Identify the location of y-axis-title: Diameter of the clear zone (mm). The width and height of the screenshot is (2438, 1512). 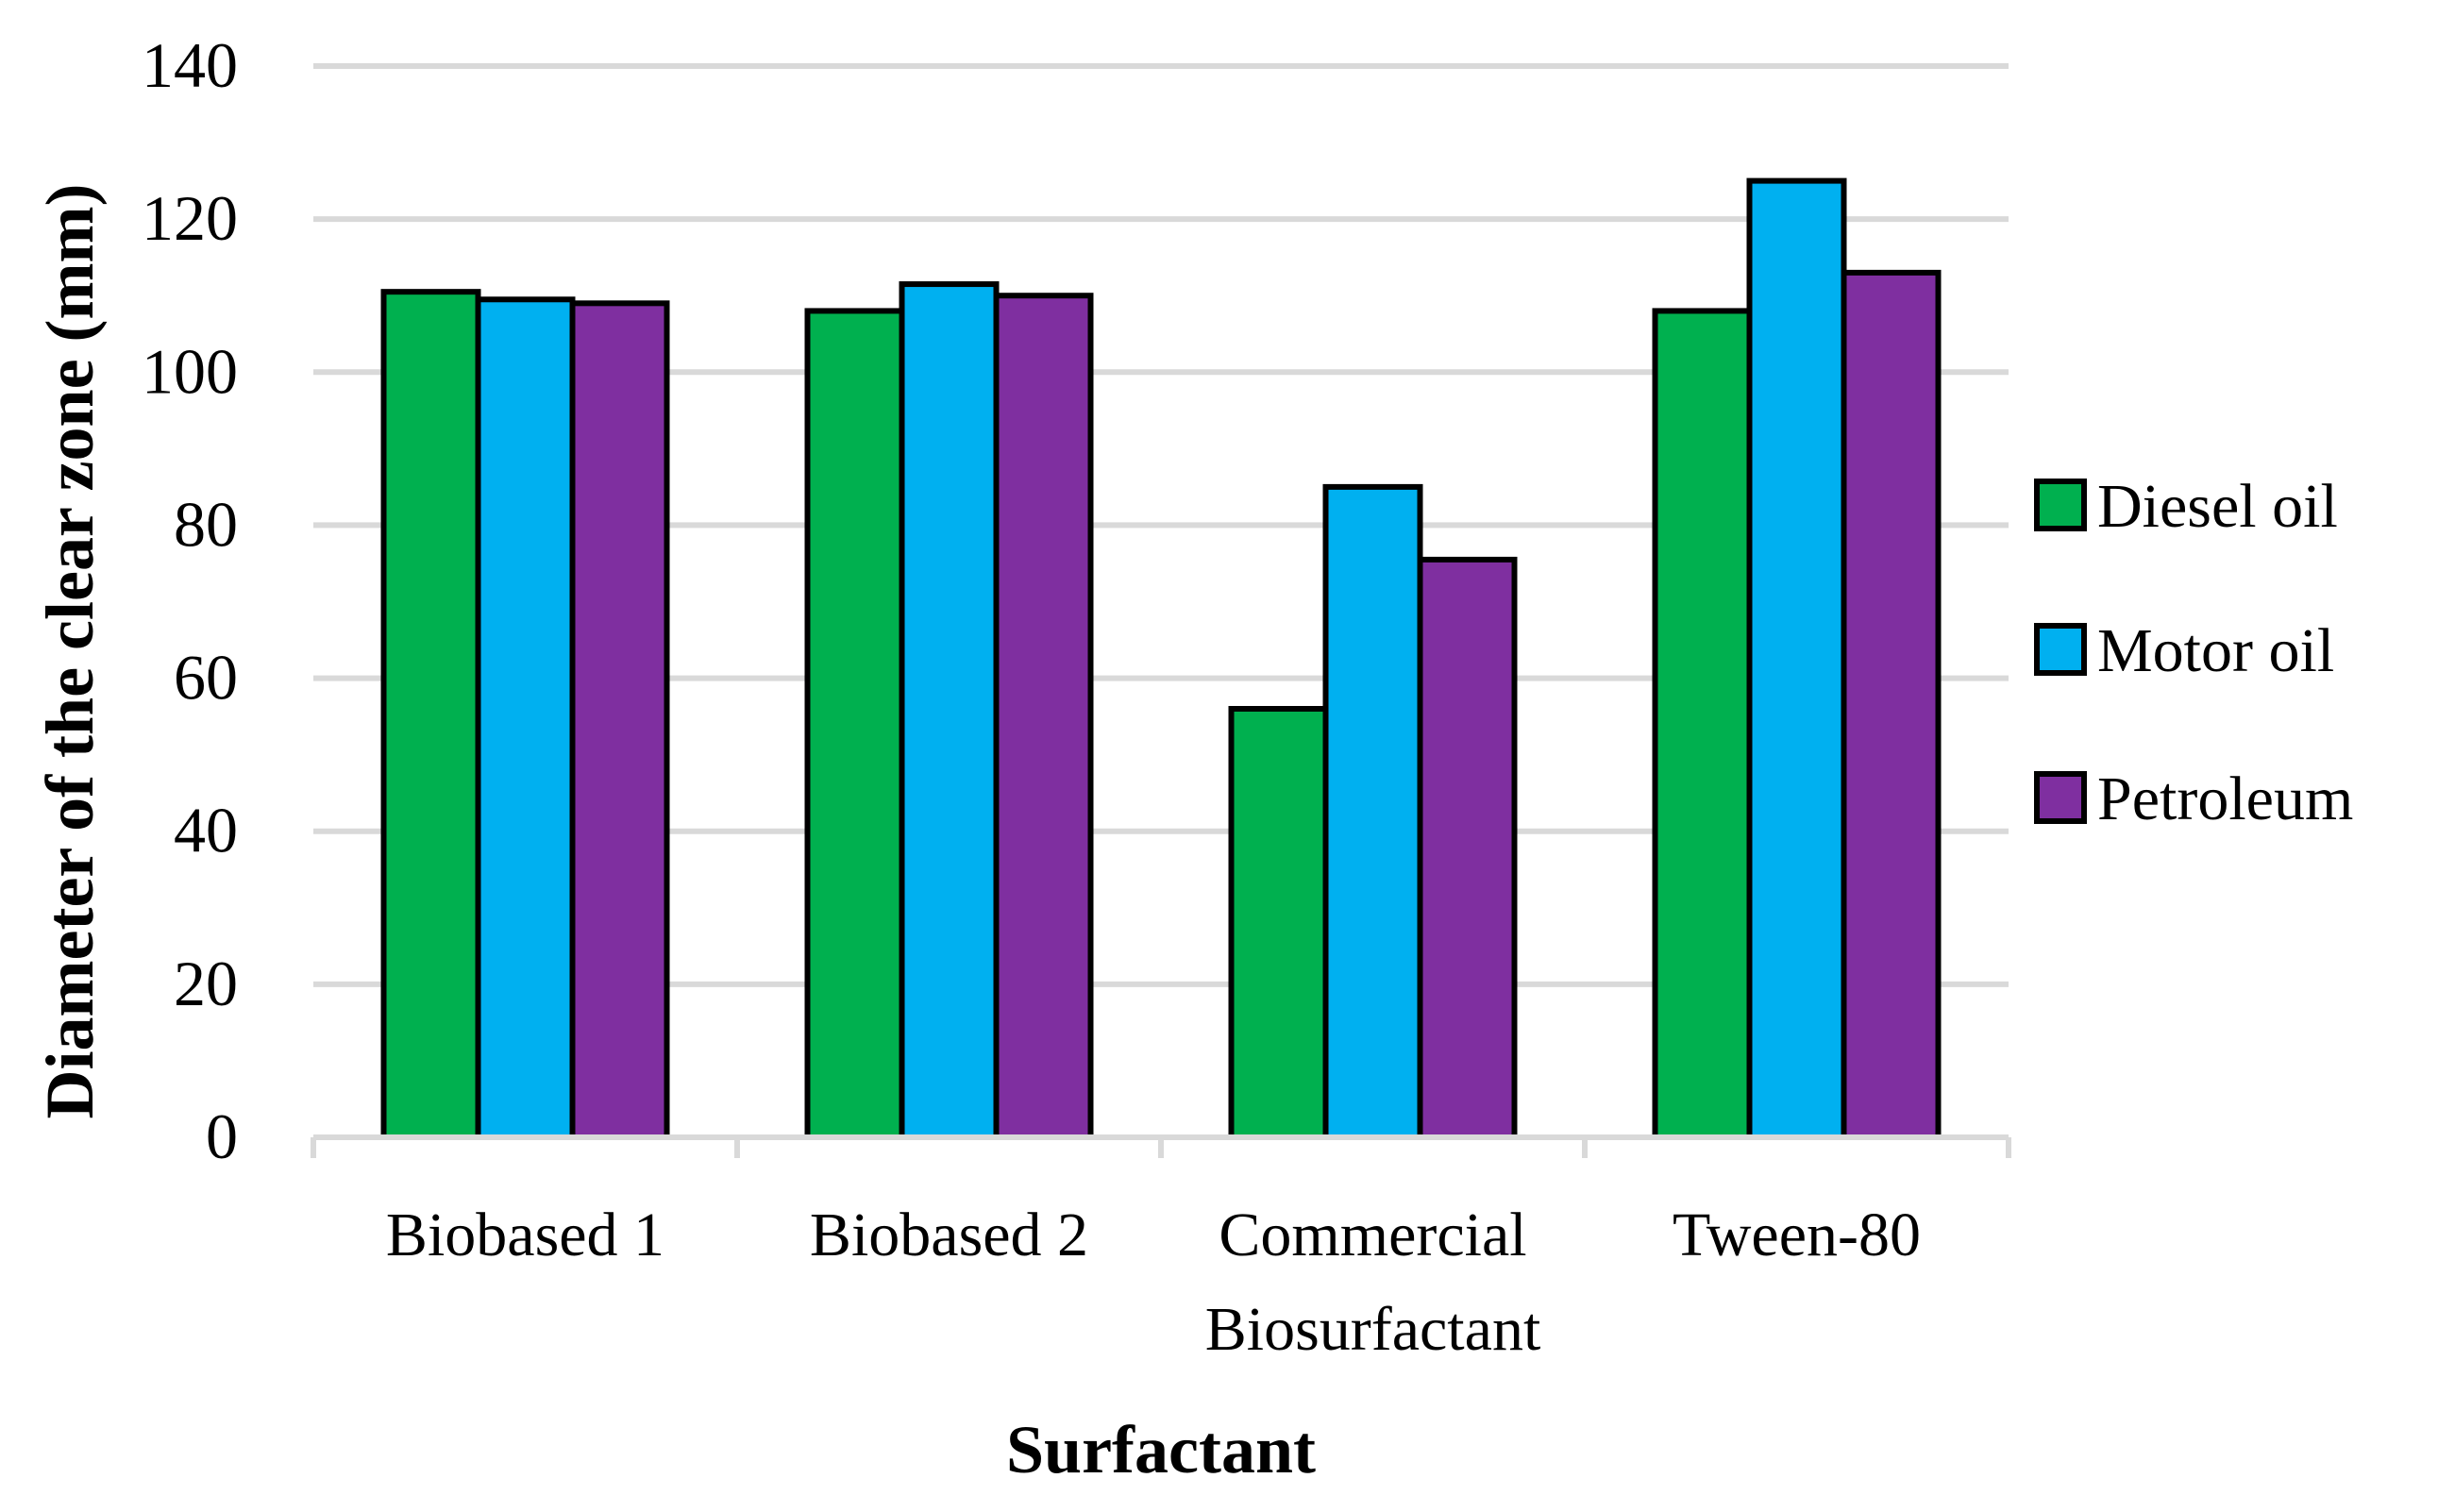
(70, 651).